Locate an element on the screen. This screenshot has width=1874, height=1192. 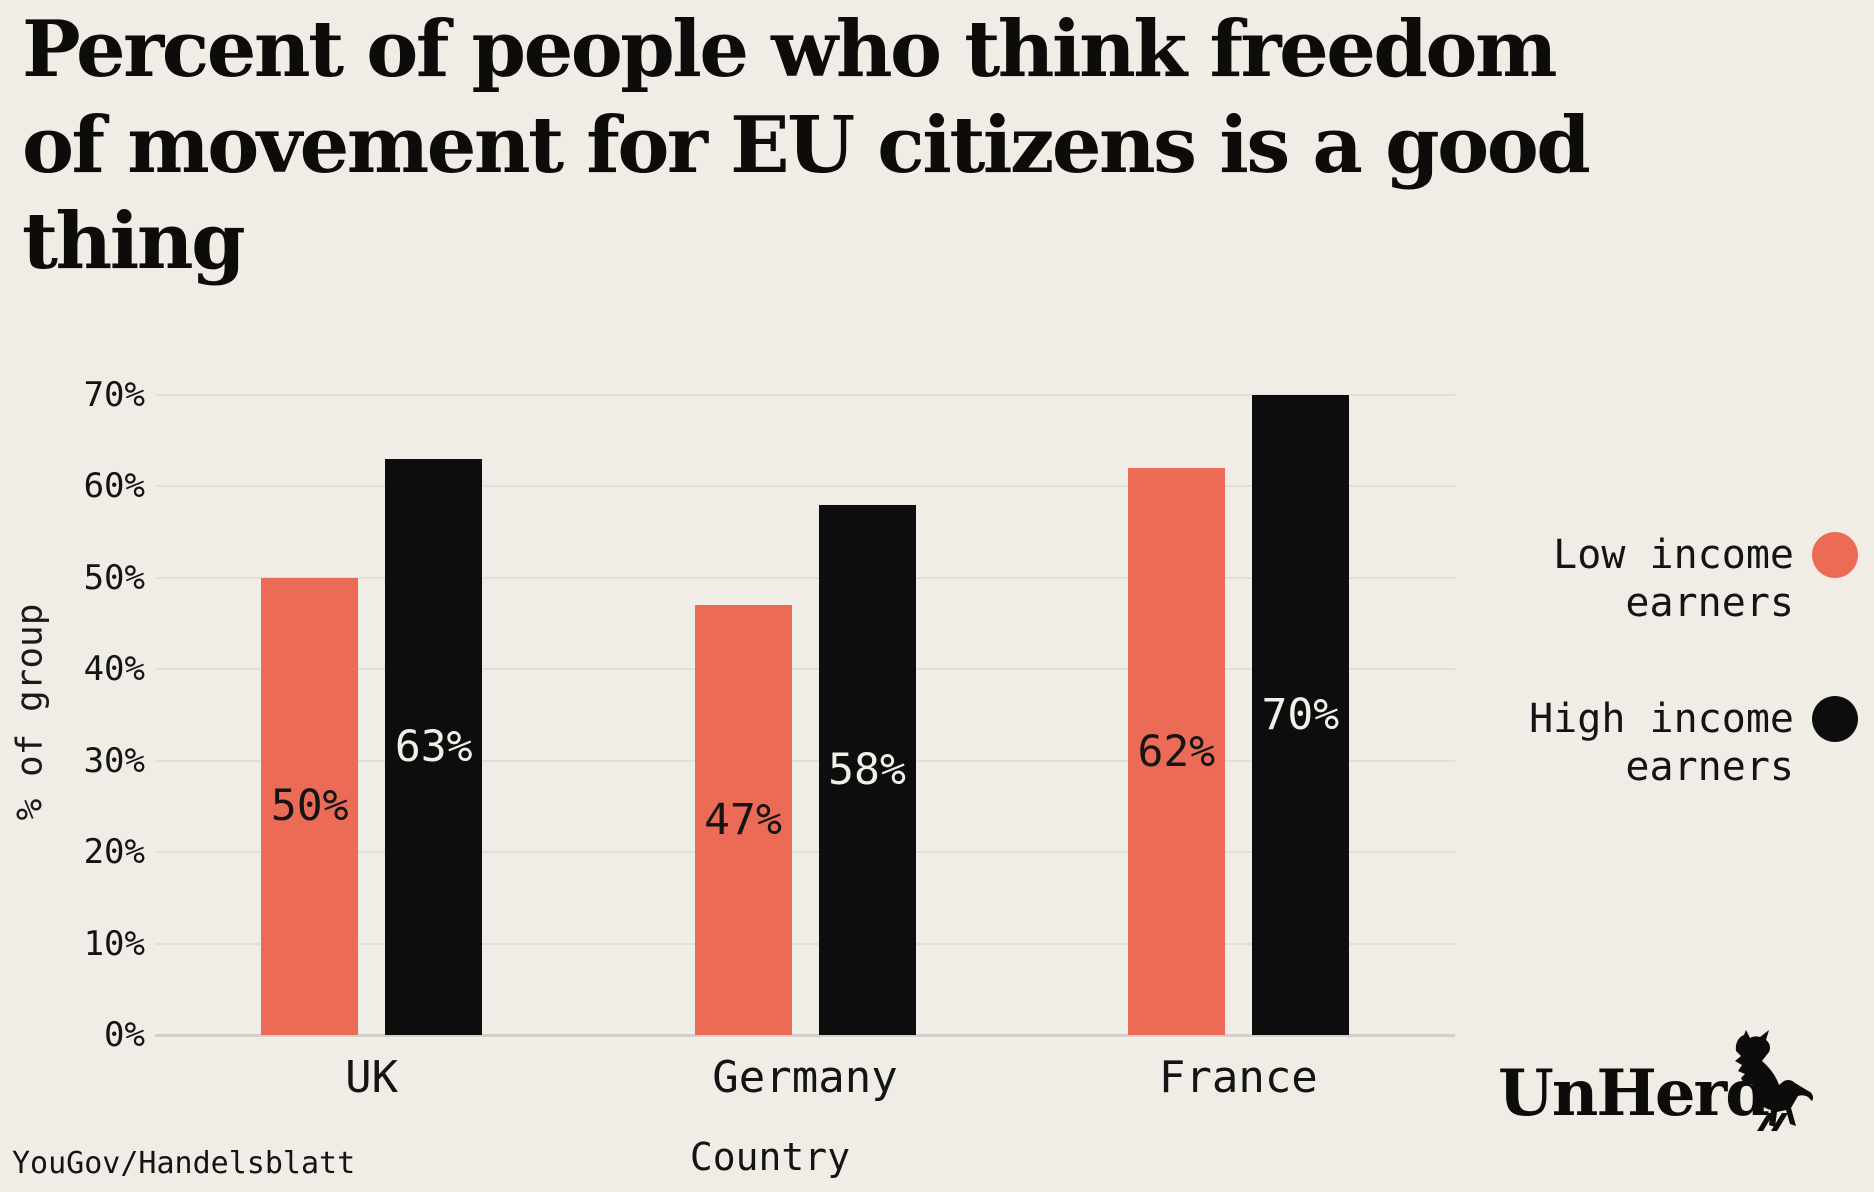
bar-value-label-germany-low-income-earners: 47% is located at coordinates (743, 820).